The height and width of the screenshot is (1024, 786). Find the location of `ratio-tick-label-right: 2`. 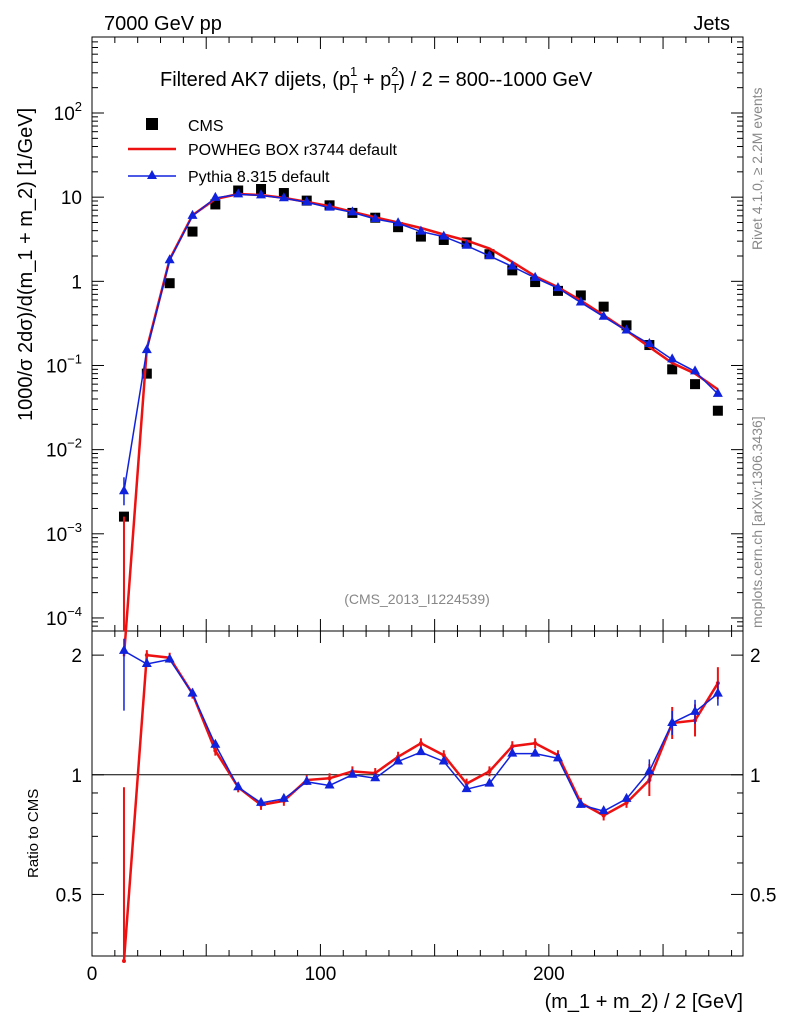

ratio-tick-label-right: 2 is located at coordinates (755, 656).